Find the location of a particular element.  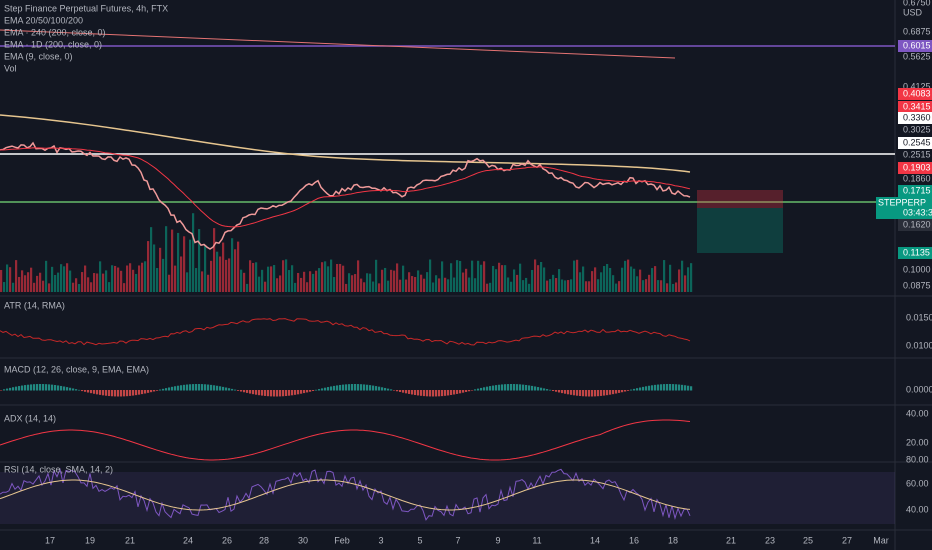

pane-scale-label: 0.0100 is located at coordinates (919, 345).